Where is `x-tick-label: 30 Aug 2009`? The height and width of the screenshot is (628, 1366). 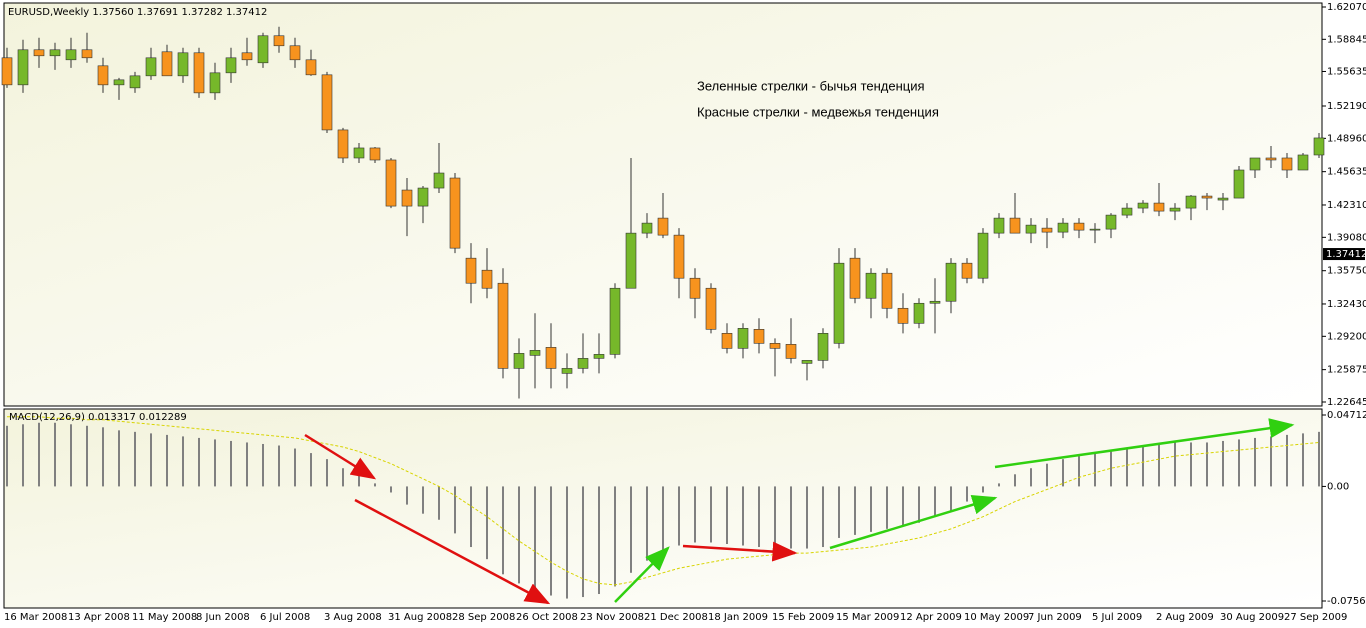
x-tick-label: 30 Aug 2009 is located at coordinates (1252, 617).